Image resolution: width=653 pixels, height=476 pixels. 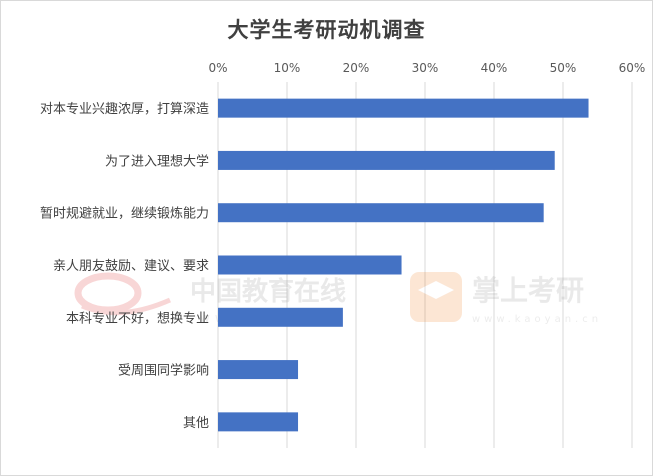 What do you see at coordinates (126, 306) in the screenshot?
I see `eol-logo-swoosh-icon` at bounding box center [126, 306].